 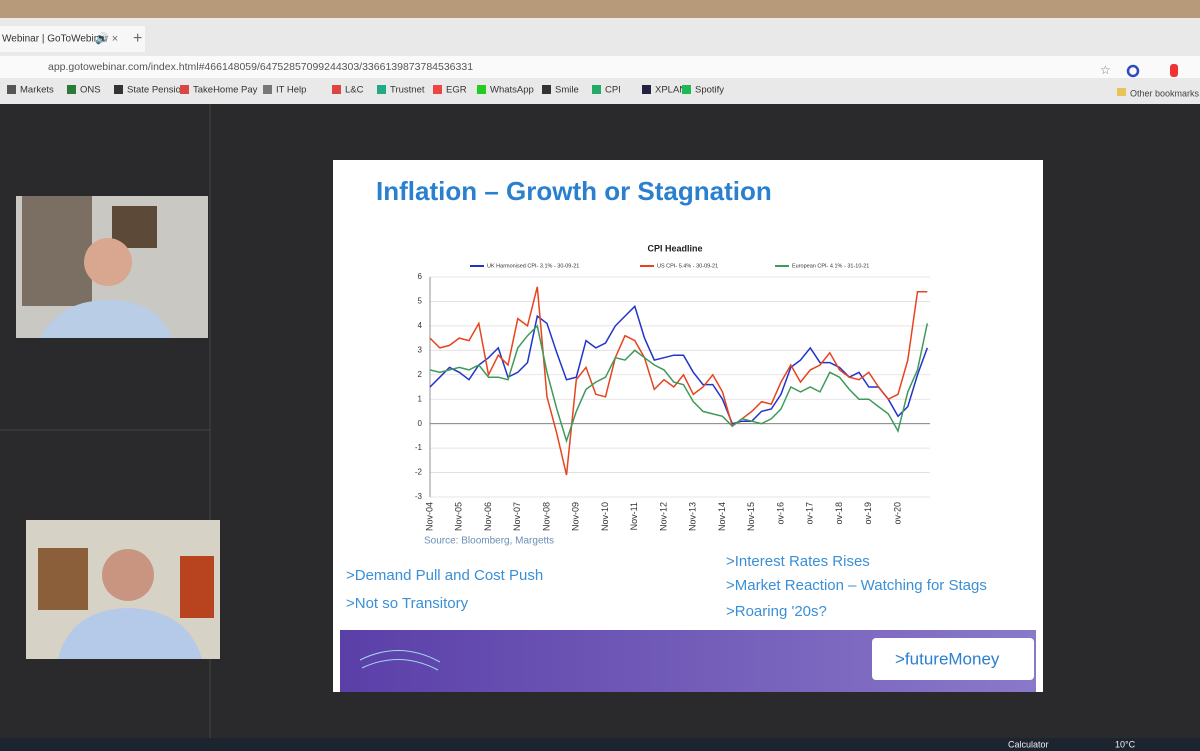 What do you see at coordinates (90, 90) in the screenshot?
I see `bookmark: ONS` at bounding box center [90, 90].